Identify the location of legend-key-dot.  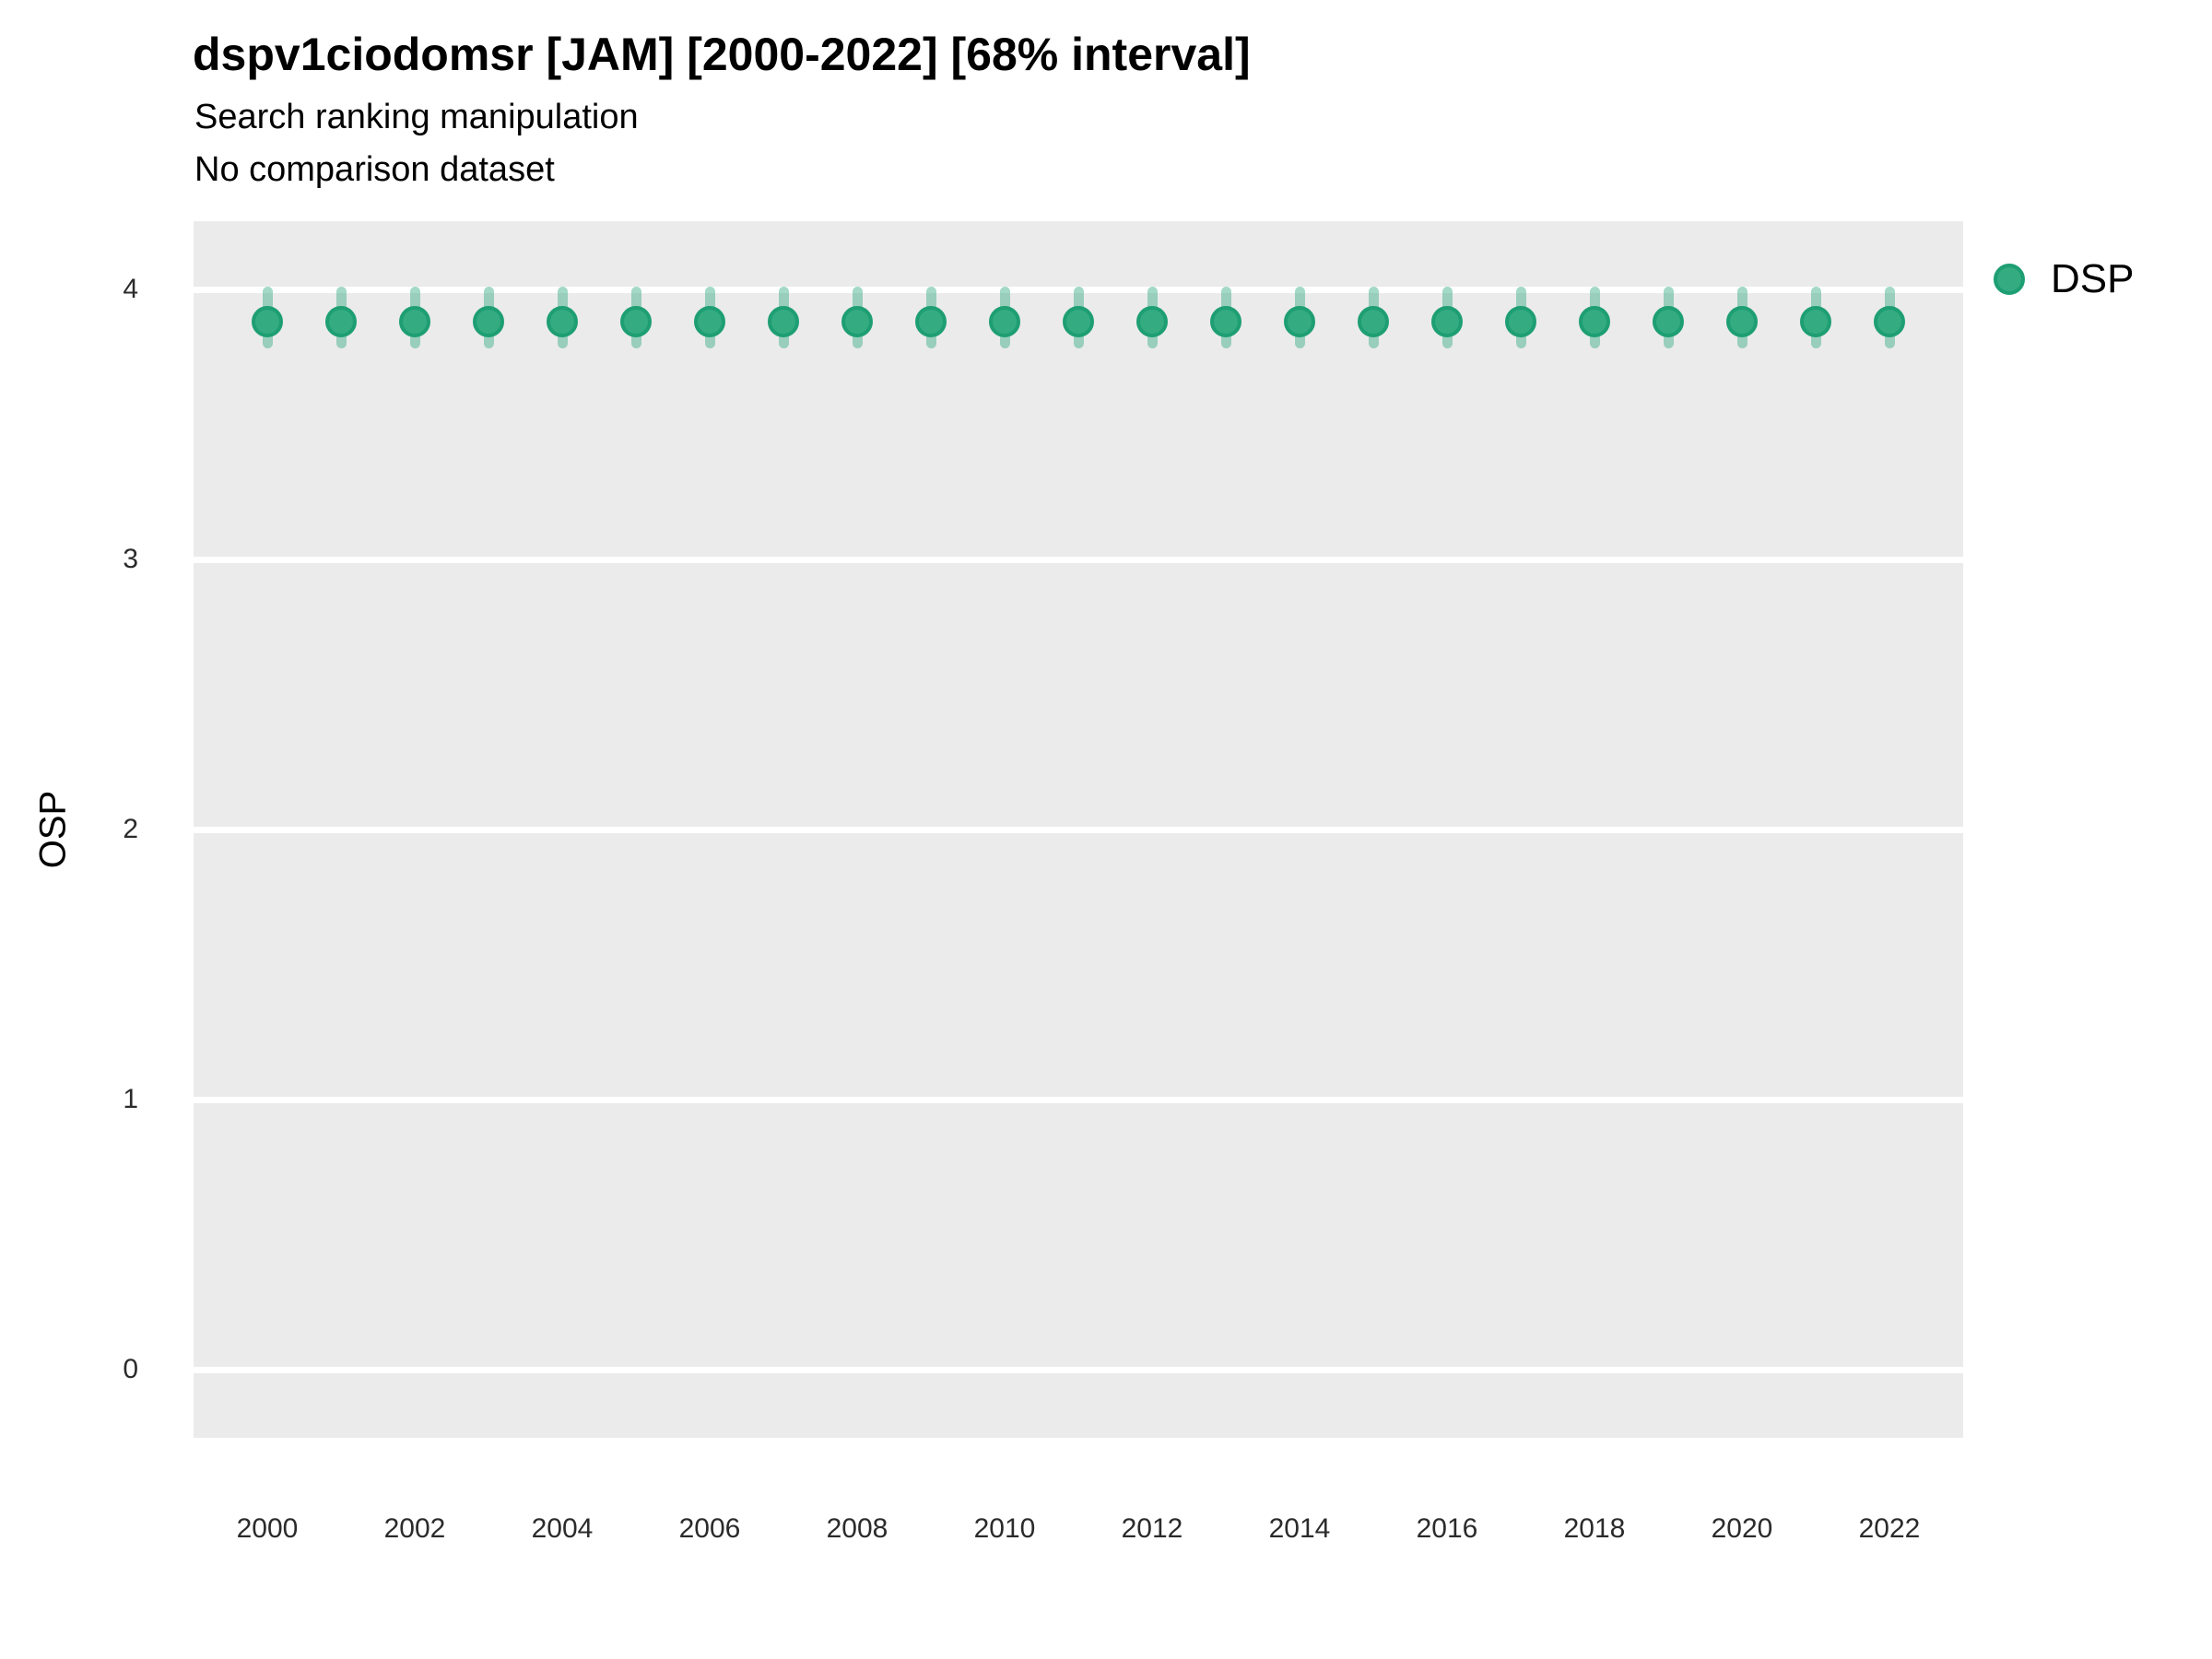
(2009, 279).